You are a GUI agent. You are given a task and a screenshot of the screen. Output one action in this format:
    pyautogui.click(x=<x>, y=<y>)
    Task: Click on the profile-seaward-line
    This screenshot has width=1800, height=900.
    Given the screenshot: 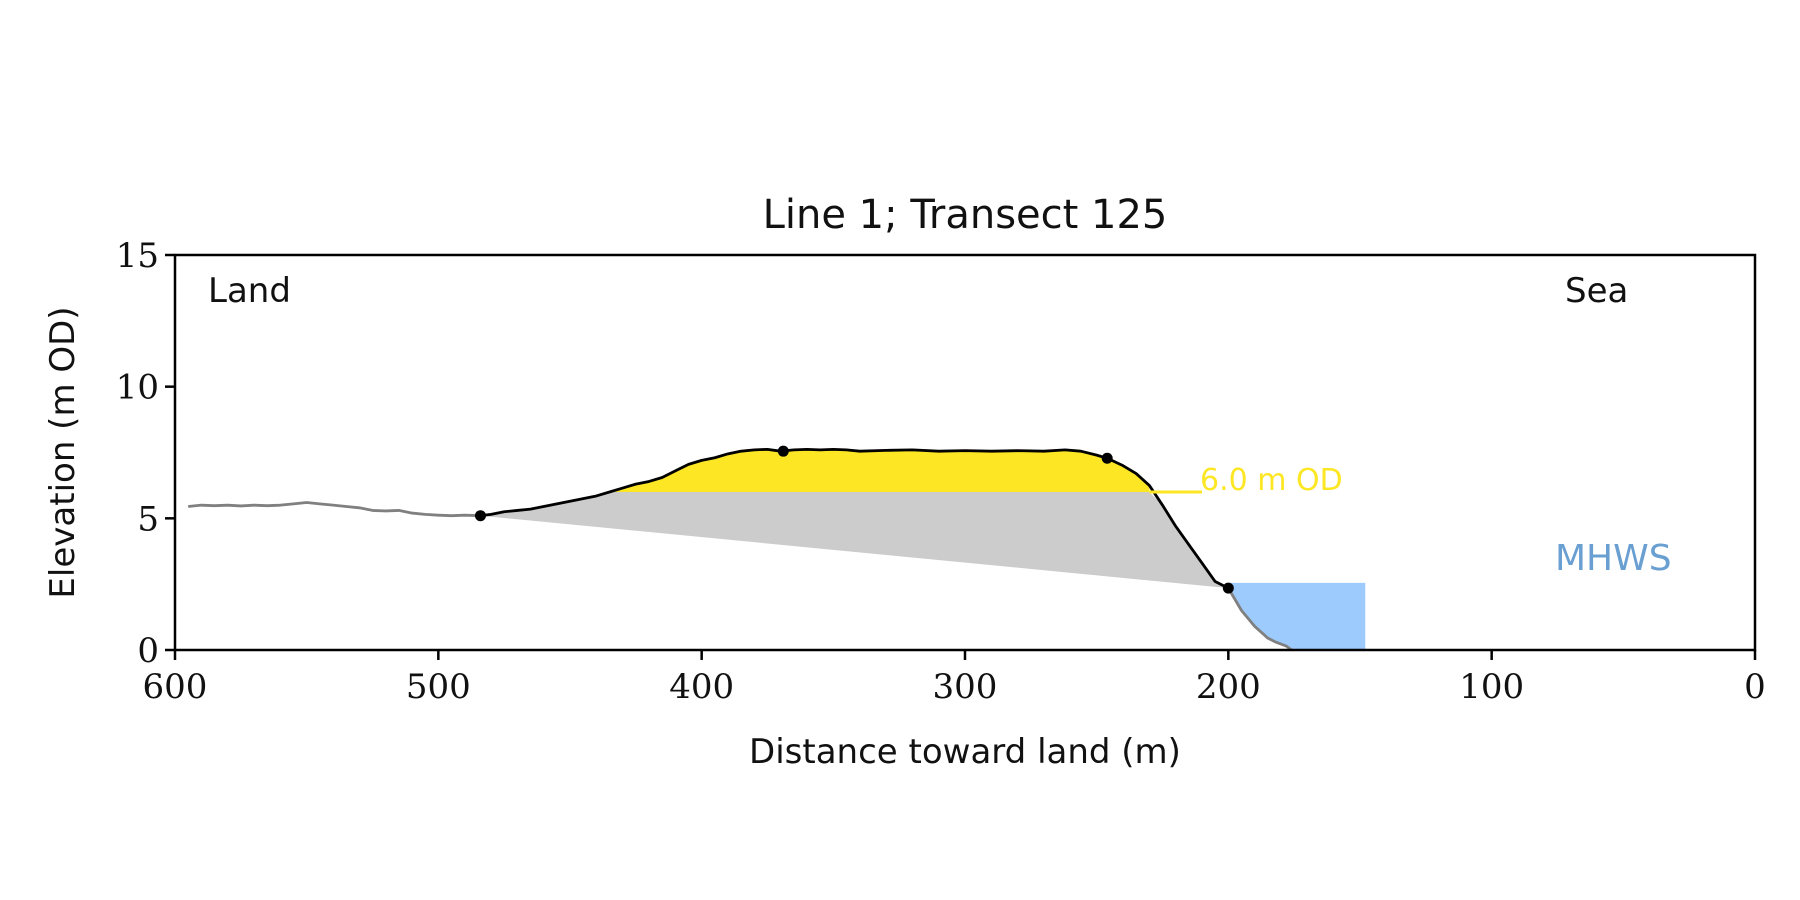 What is the action you would take?
    pyautogui.click(x=1260, y=619)
    